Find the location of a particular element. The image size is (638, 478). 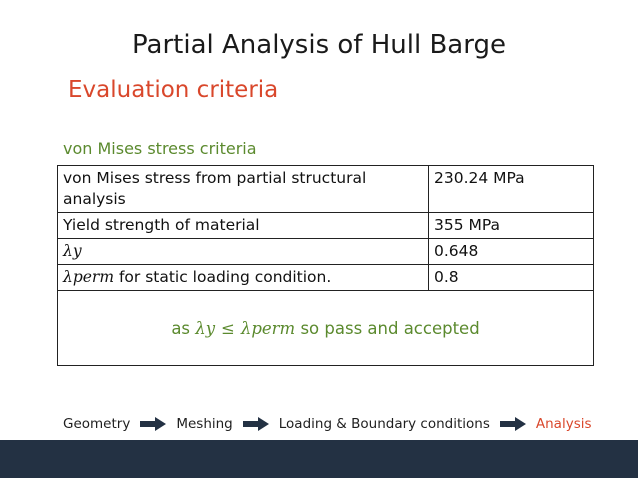

row-label: Yield strength of material is located at coordinates (243, 225).